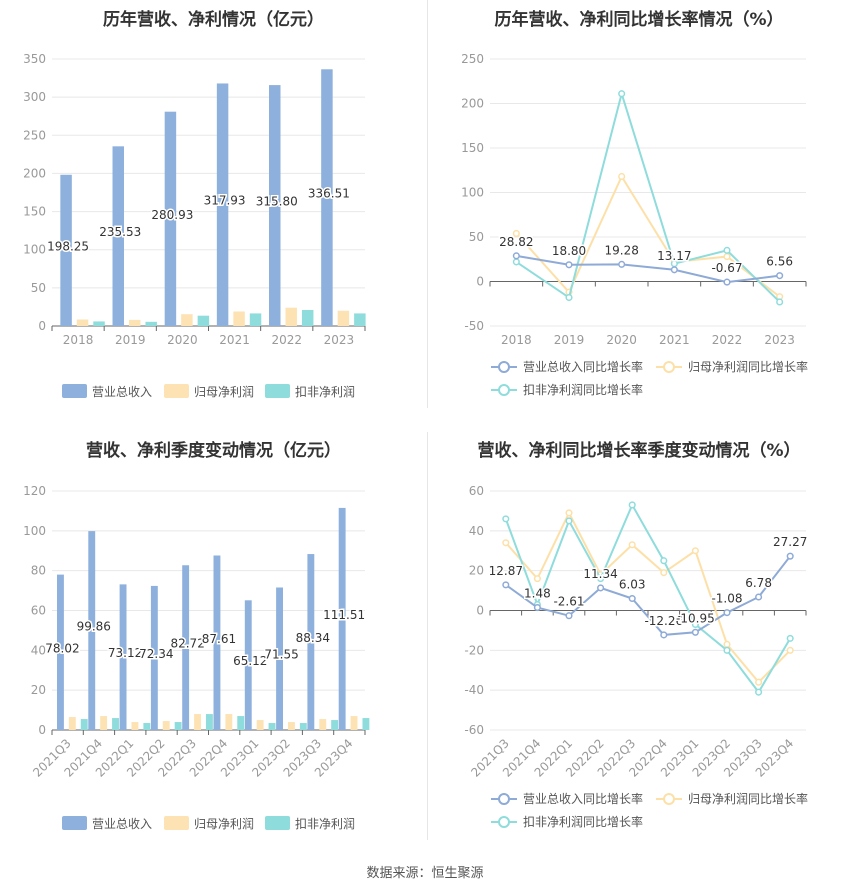 The width and height of the screenshot is (850, 891). I want to click on data-label: -2.61, so click(568, 602).